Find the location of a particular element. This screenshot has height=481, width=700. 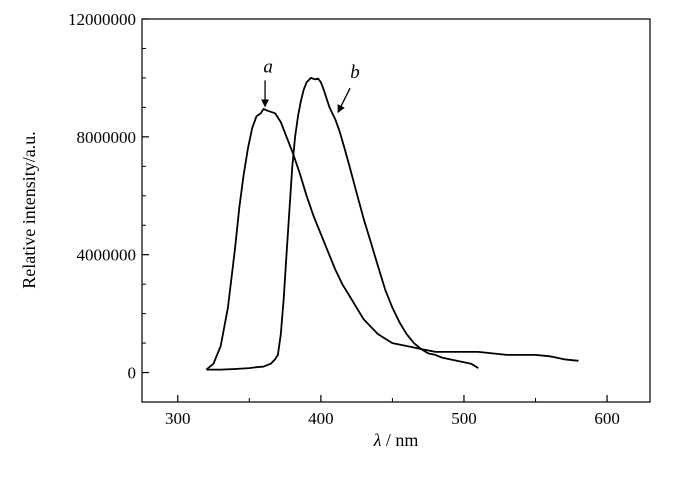

y-axis-label: Relative intensity/a.u. is located at coordinates (29, 209).